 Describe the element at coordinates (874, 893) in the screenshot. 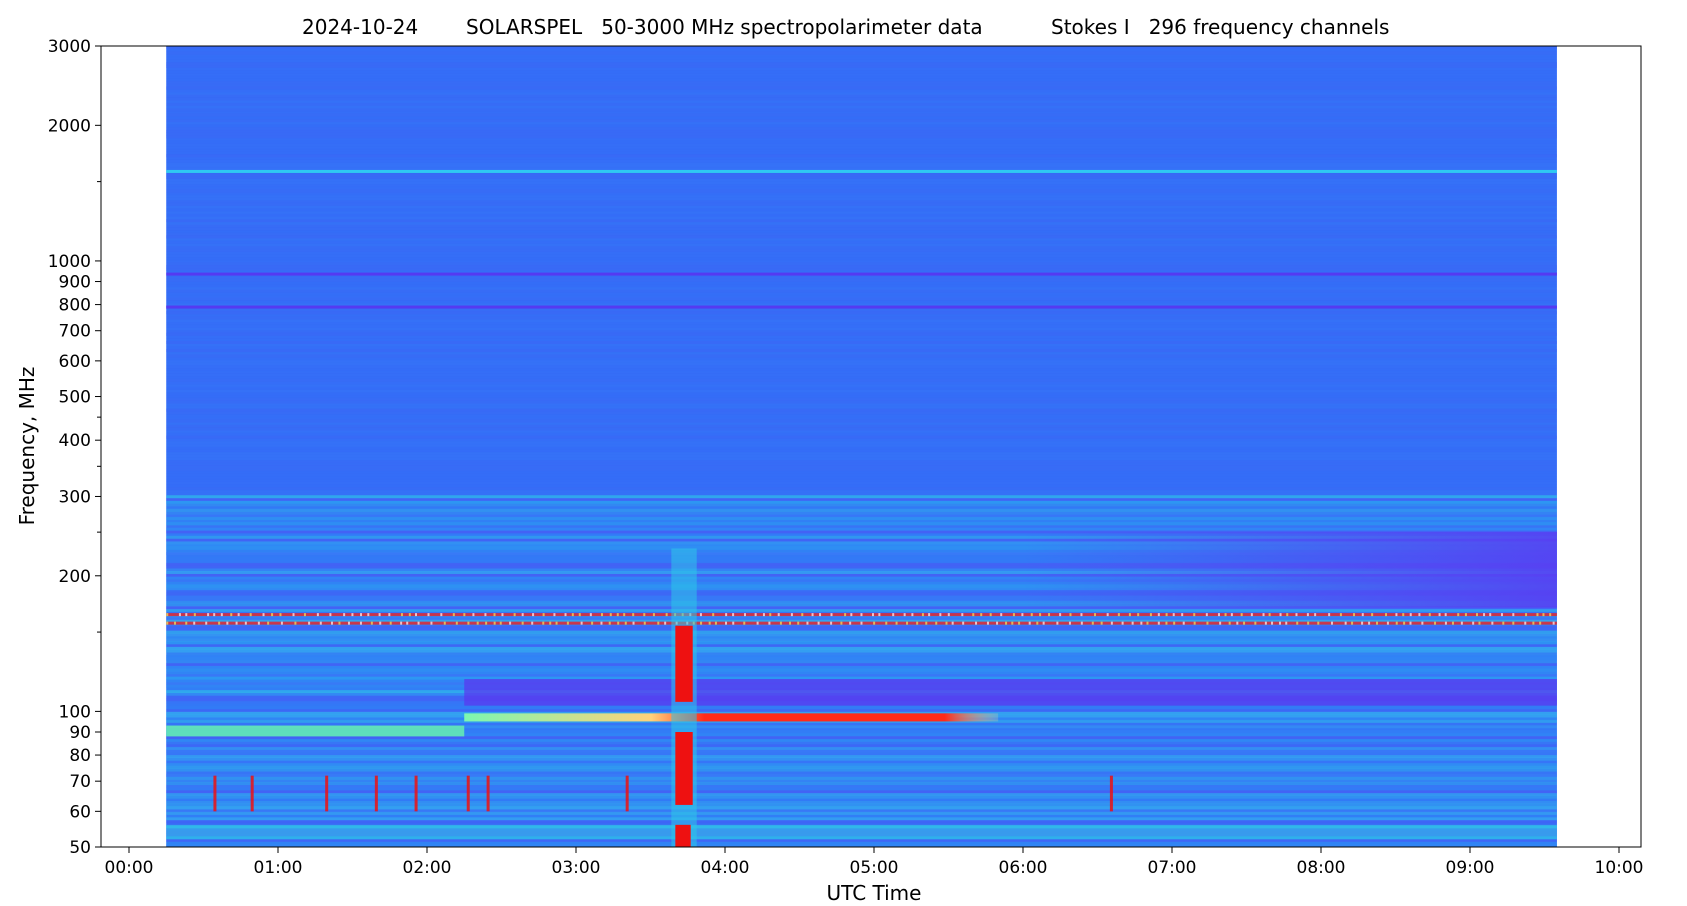

I see `x-axis-title: UTC Time` at that location.